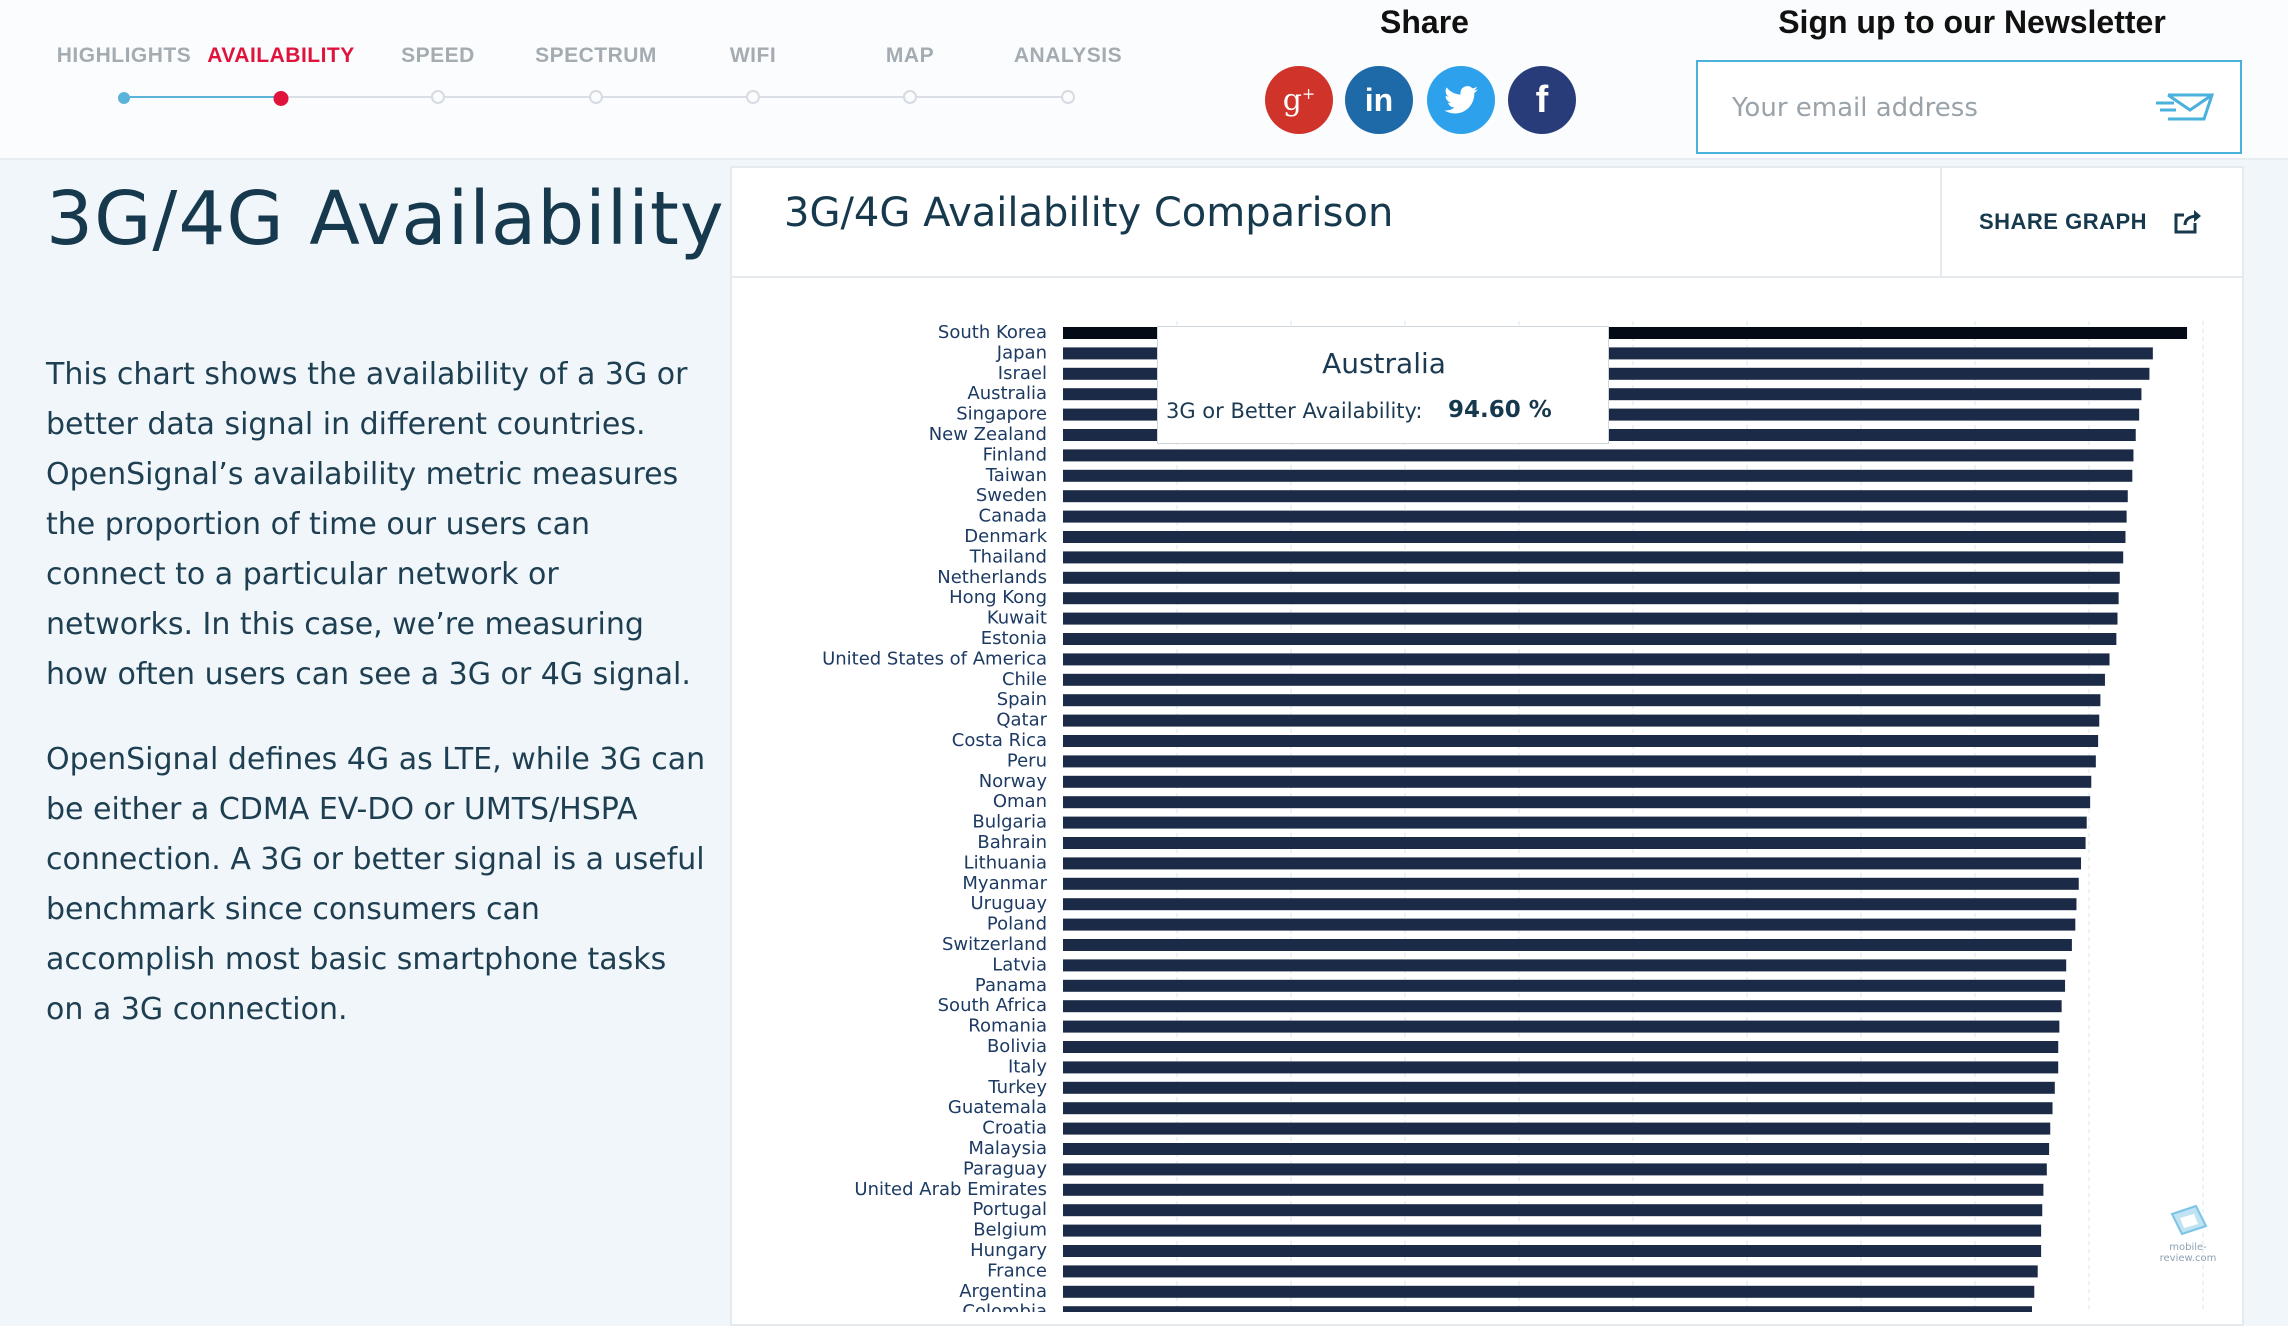 Image resolution: width=2288 pixels, height=1326 pixels. Describe the element at coordinates (1569, 924) in the screenshot. I see `bar-poland` at that location.